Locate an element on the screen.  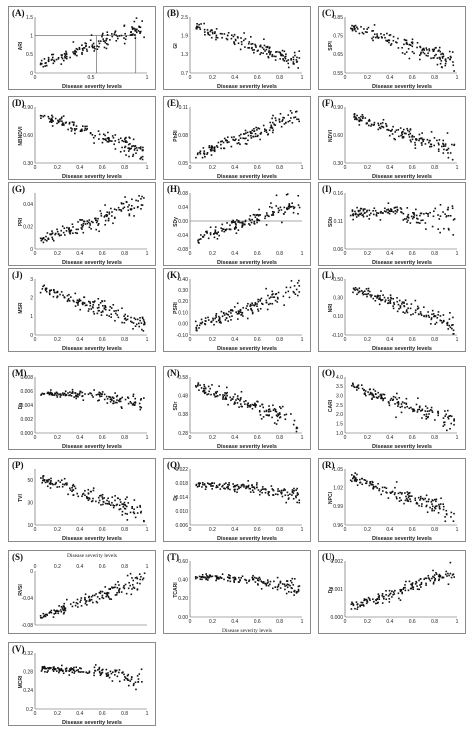
x-tick-label: 0.2 is located at coordinates (57, 567).